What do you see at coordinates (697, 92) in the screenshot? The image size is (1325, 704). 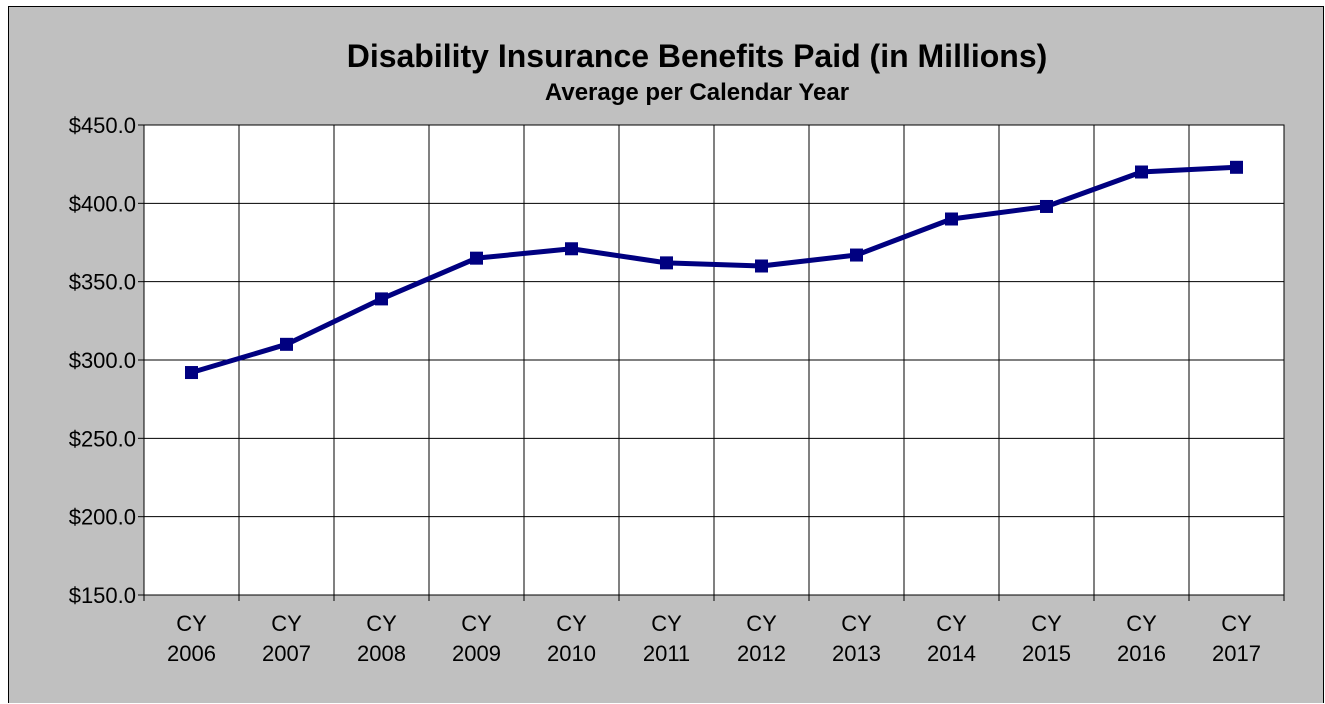 I see `chart-subtitle: Average per Calendar Year` at bounding box center [697, 92].